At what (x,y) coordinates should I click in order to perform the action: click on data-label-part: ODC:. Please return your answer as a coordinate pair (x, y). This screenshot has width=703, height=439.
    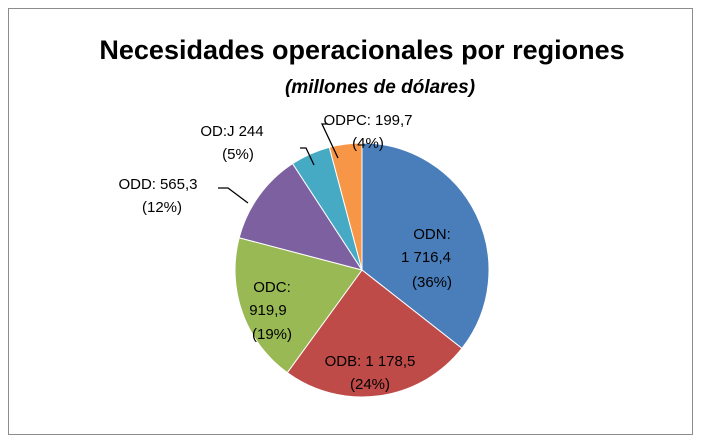
    Looking at the image, I should click on (272, 287).